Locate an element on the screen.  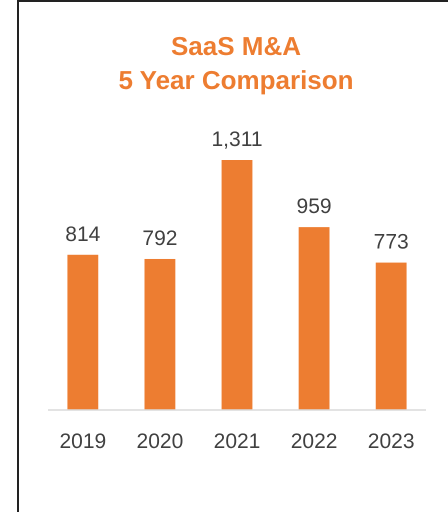
x-tick-label: 2021 is located at coordinates (237, 441).